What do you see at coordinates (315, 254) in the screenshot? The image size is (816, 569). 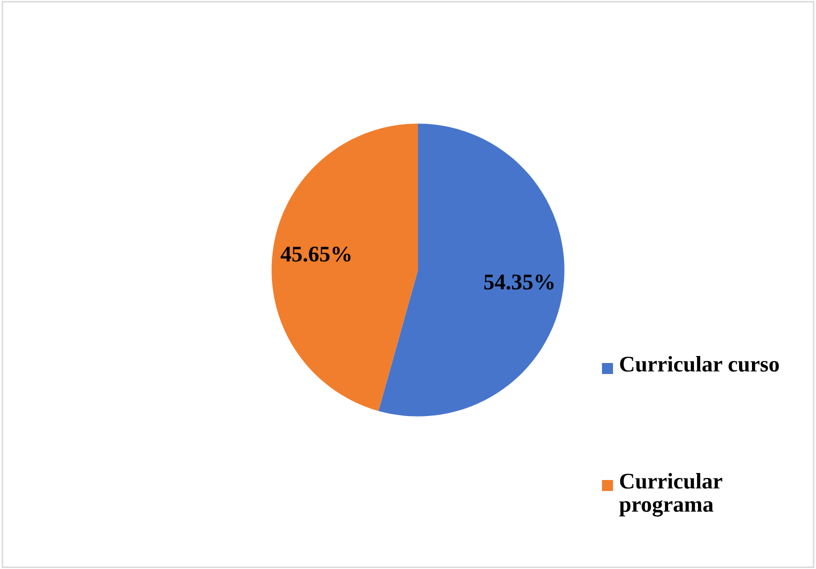 I see `data-label: 45.65%` at bounding box center [315, 254].